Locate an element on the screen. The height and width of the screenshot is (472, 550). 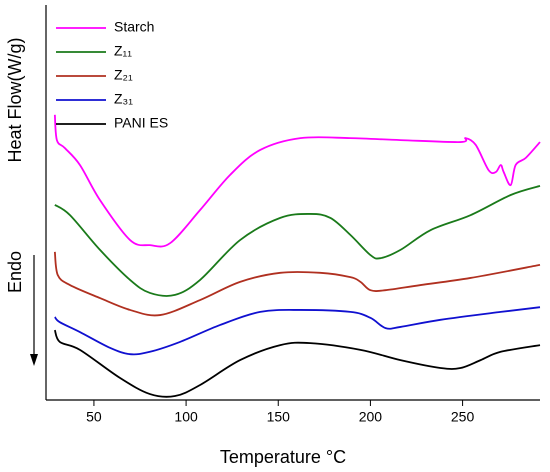
x-tick-label: 250 is located at coordinates (463, 417).